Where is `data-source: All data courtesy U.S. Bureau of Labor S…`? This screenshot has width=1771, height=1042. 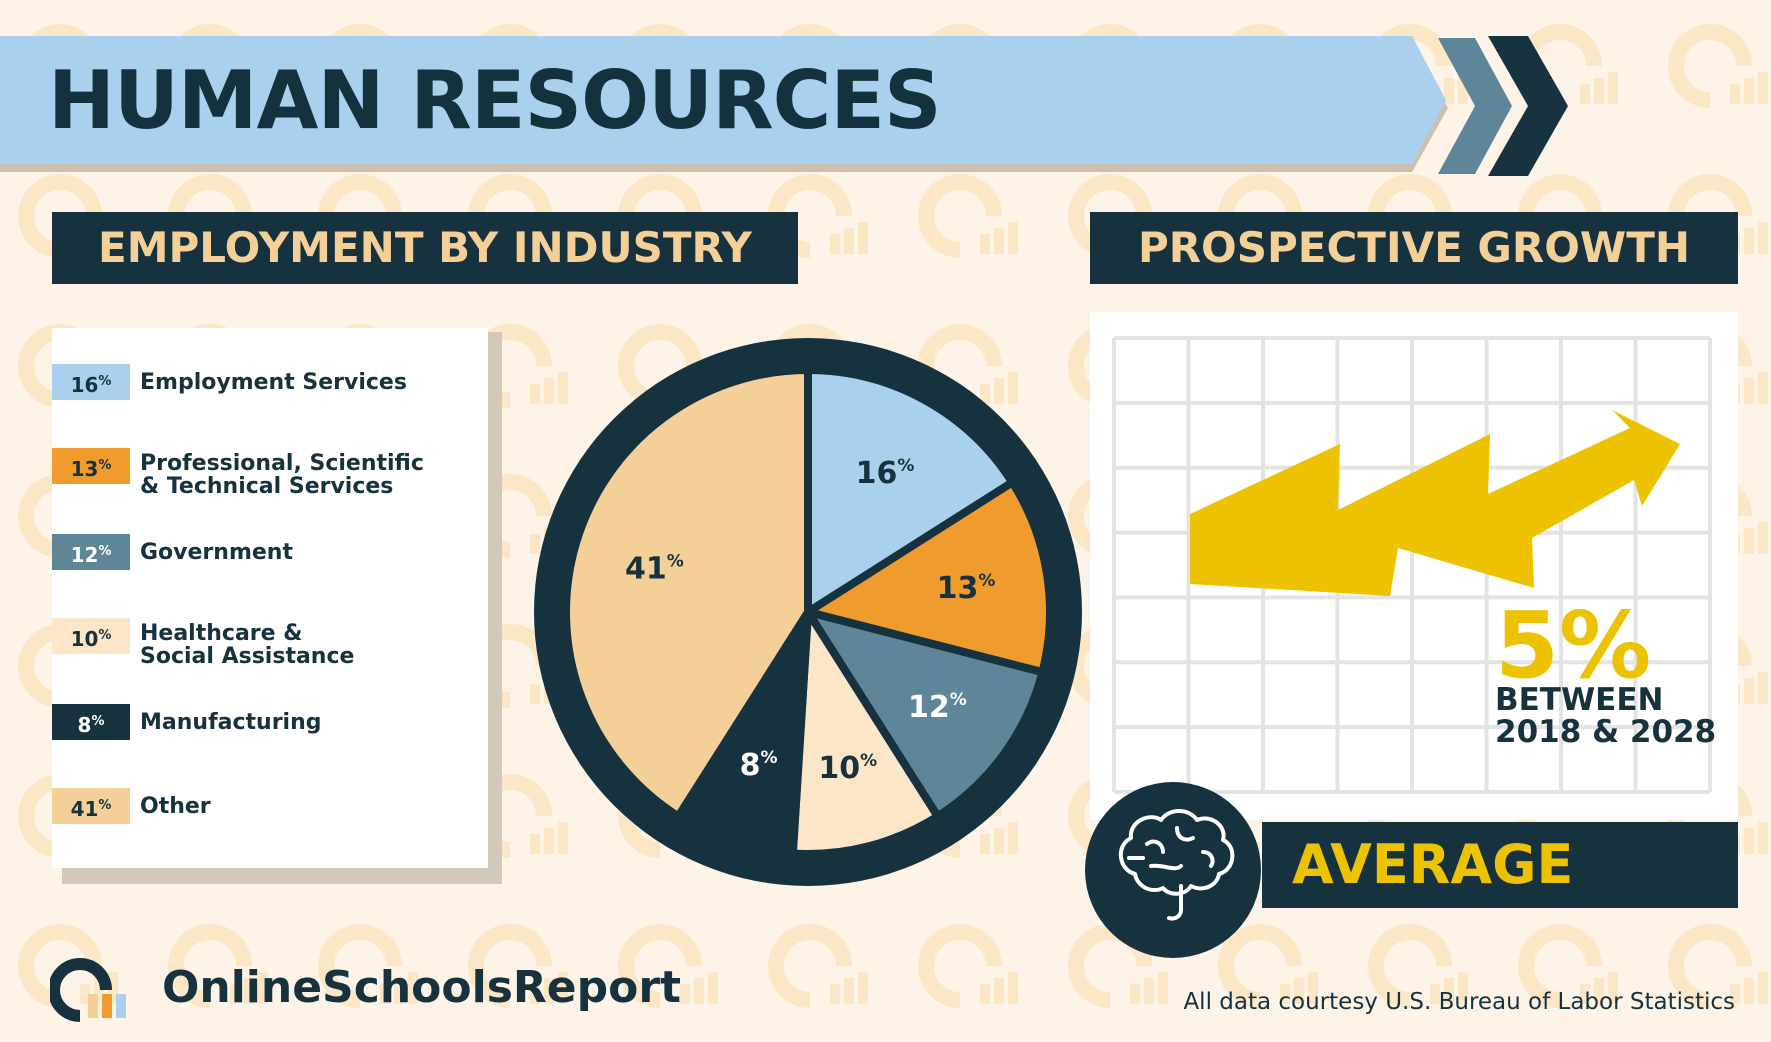 data-source: All data courtesy U.S. Bureau of Labor S… is located at coordinates (1459, 1002).